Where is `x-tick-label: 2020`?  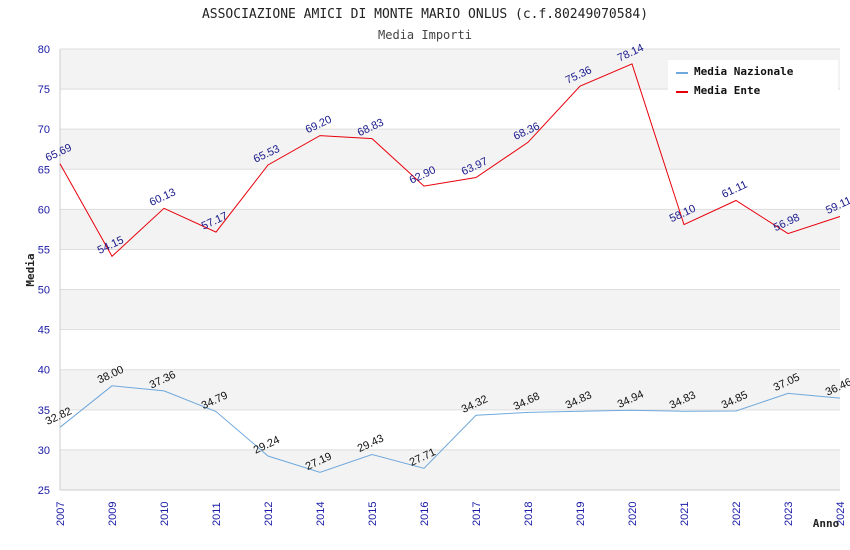 x-tick-label: 2020 is located at coordinates (633, 514).